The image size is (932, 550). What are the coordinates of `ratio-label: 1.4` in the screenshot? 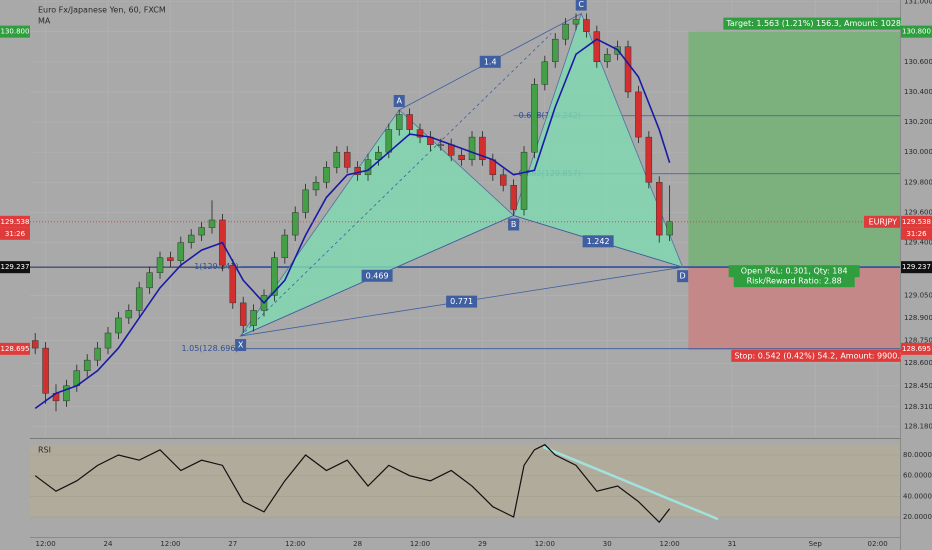 It's located at (490, 61).